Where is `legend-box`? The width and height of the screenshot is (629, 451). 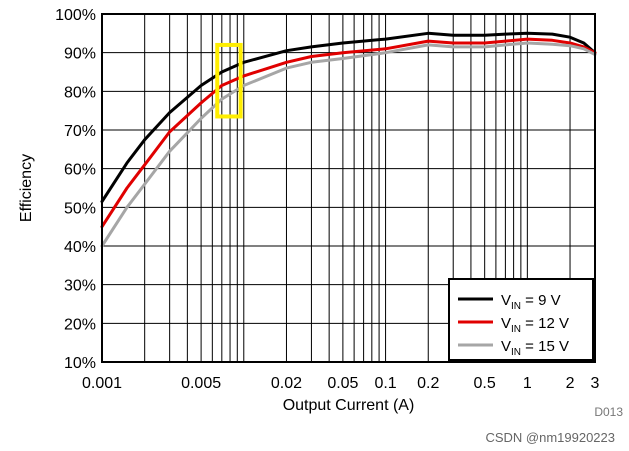 legend-box is located at coordinates (521, 319).